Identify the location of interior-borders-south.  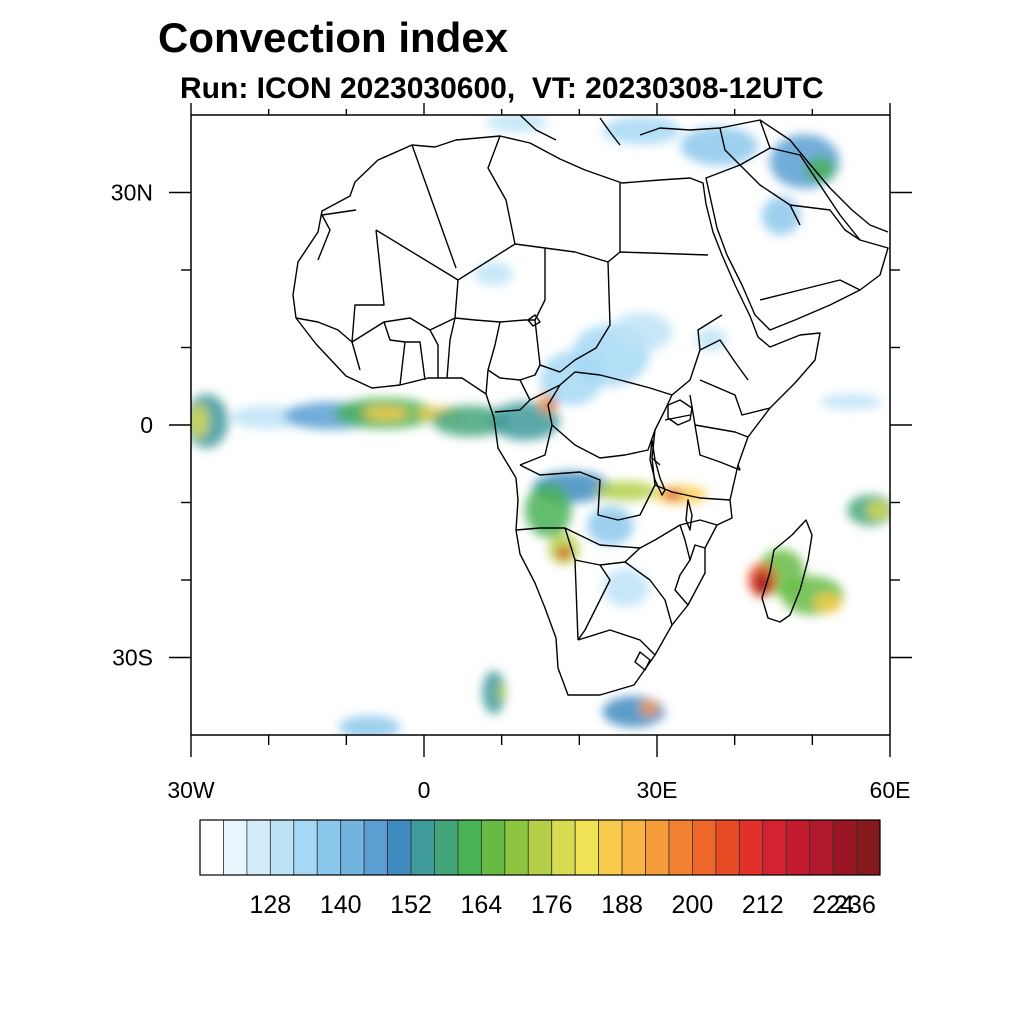
(616, 567).